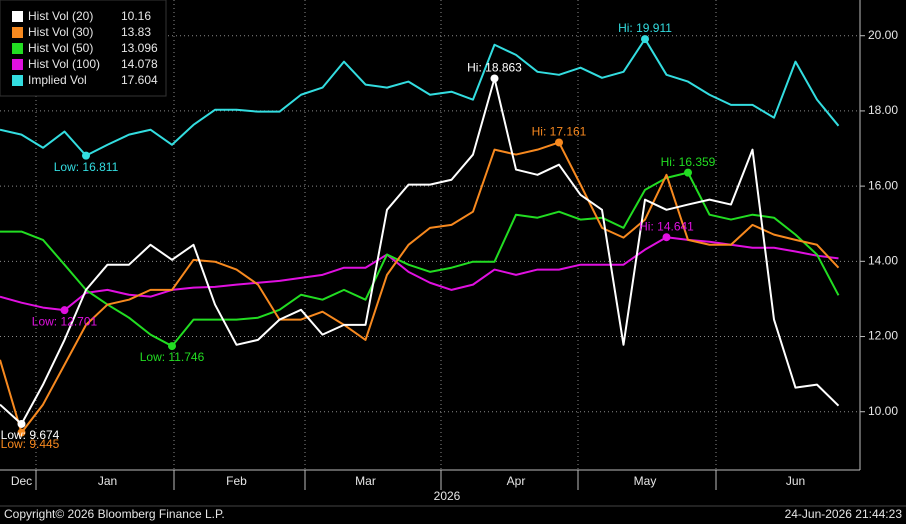  Describe the element at coordinates (883, 260) in the screenshot. I see `y-tick-label: 14.00` at that location.